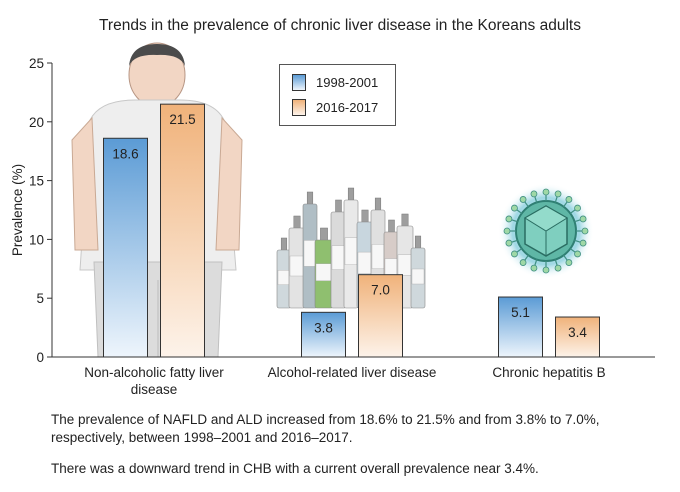  I want to click on y-tick-label: 15, so click(36, 181).